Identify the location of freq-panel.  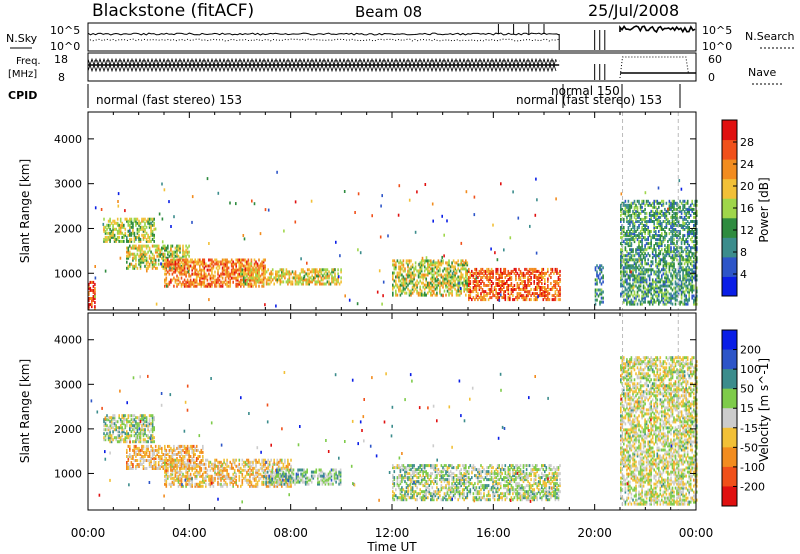
(392, 67).